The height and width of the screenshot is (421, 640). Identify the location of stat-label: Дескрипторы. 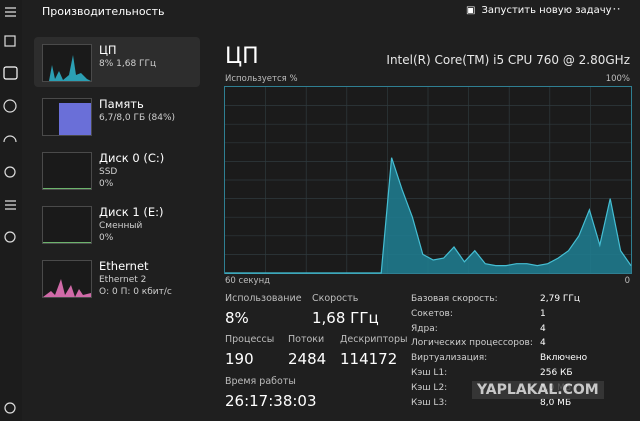
(374, 339).